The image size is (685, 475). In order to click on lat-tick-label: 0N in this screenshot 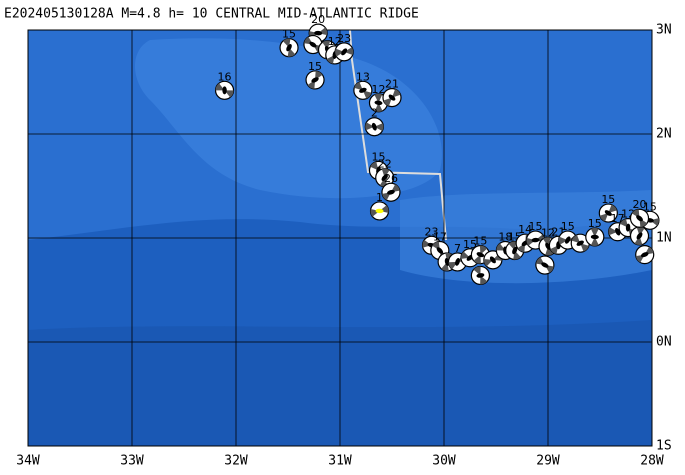, I will do `click(664, 342)`.